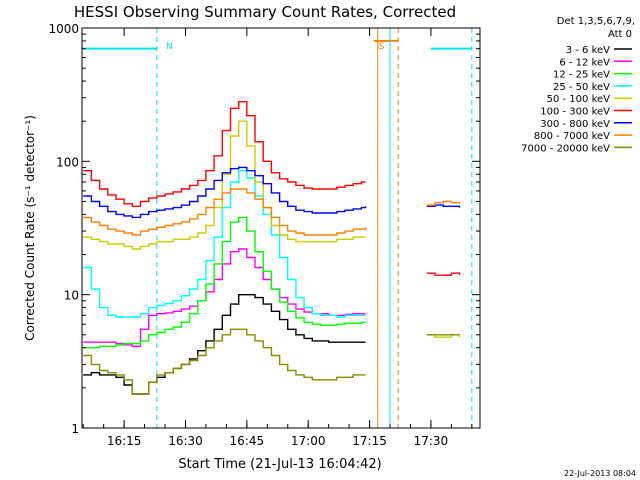  Describe the element at coordinates (308, 441) in the screenshot. I see `x-tick-label: 17:00` at that location.